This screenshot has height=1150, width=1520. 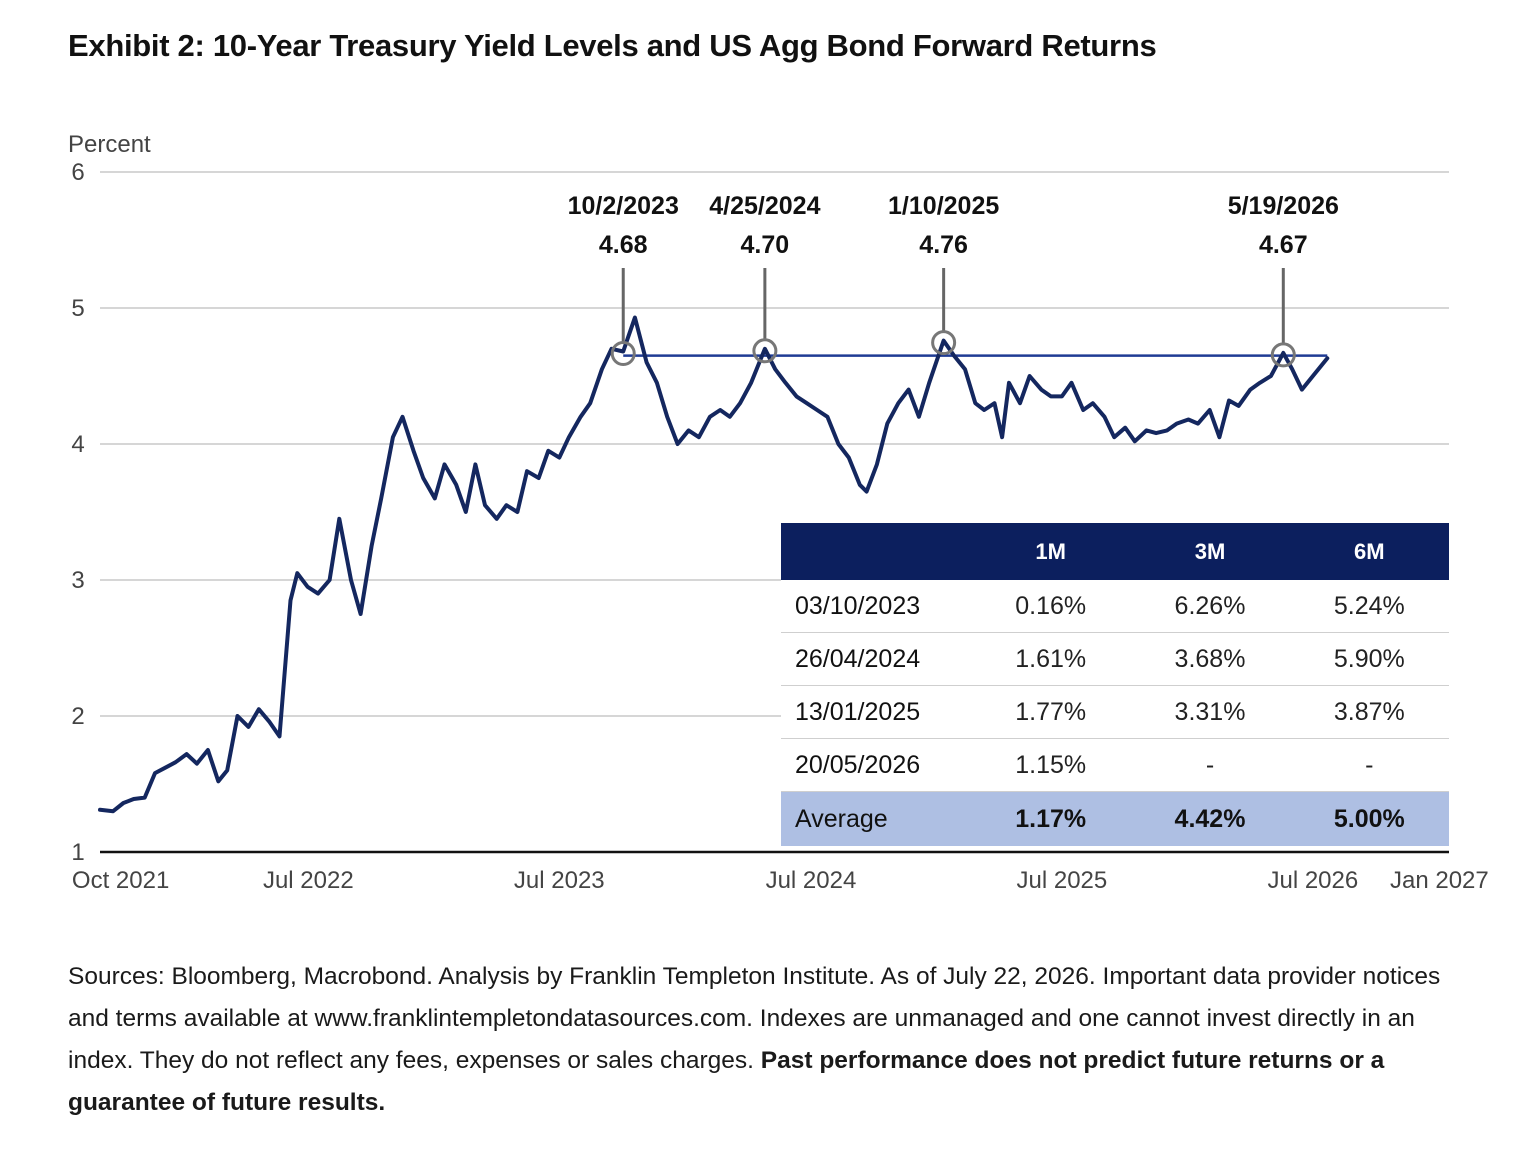 I want to click on table-cell-6m: 3.87%, so click(x=1369, y=712).